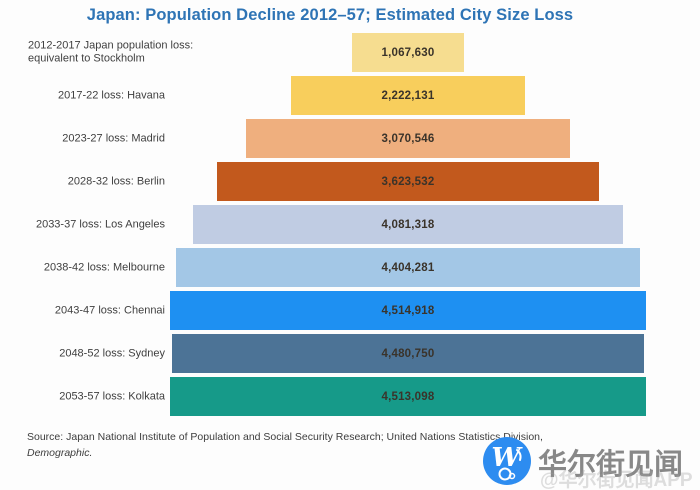  I want to click on row-label: 2043-47 loss: Chennai, so click(109, 309).